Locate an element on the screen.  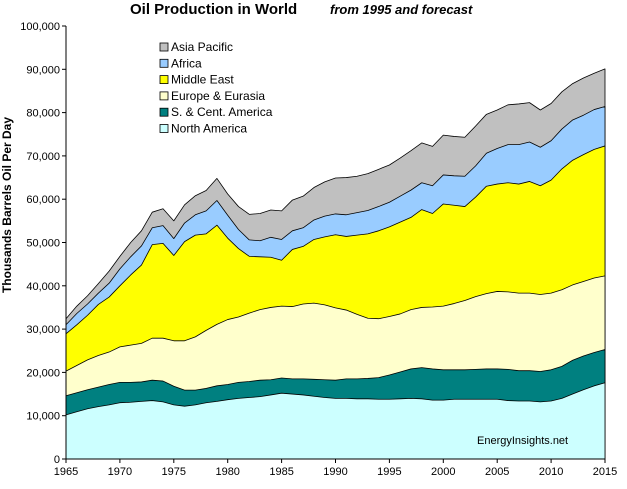
area-north-america is located at coordinates (335, 421).